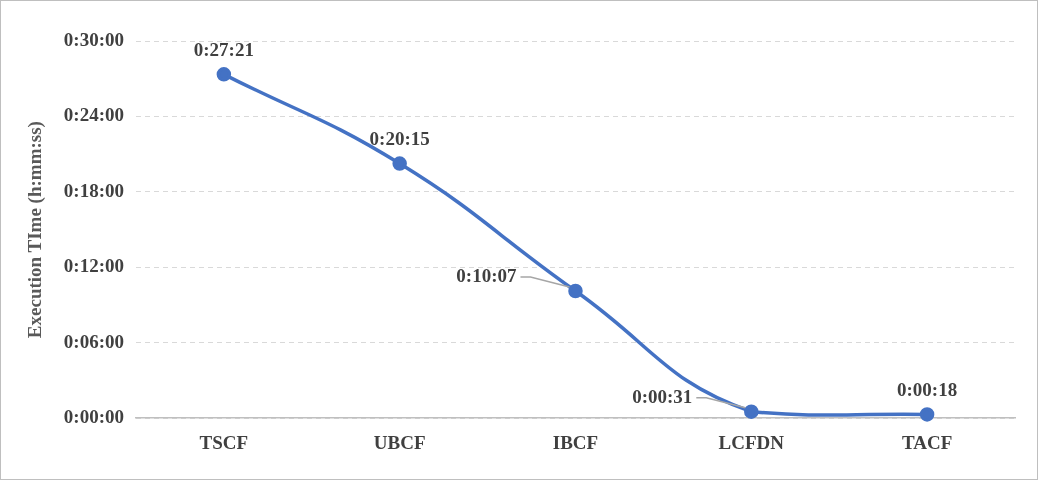 This screenshot has width=1038, height=480. Describe the element at coordinates (575, 442) in the screenshot. I see `x-tick-label: IBCF` at that location.